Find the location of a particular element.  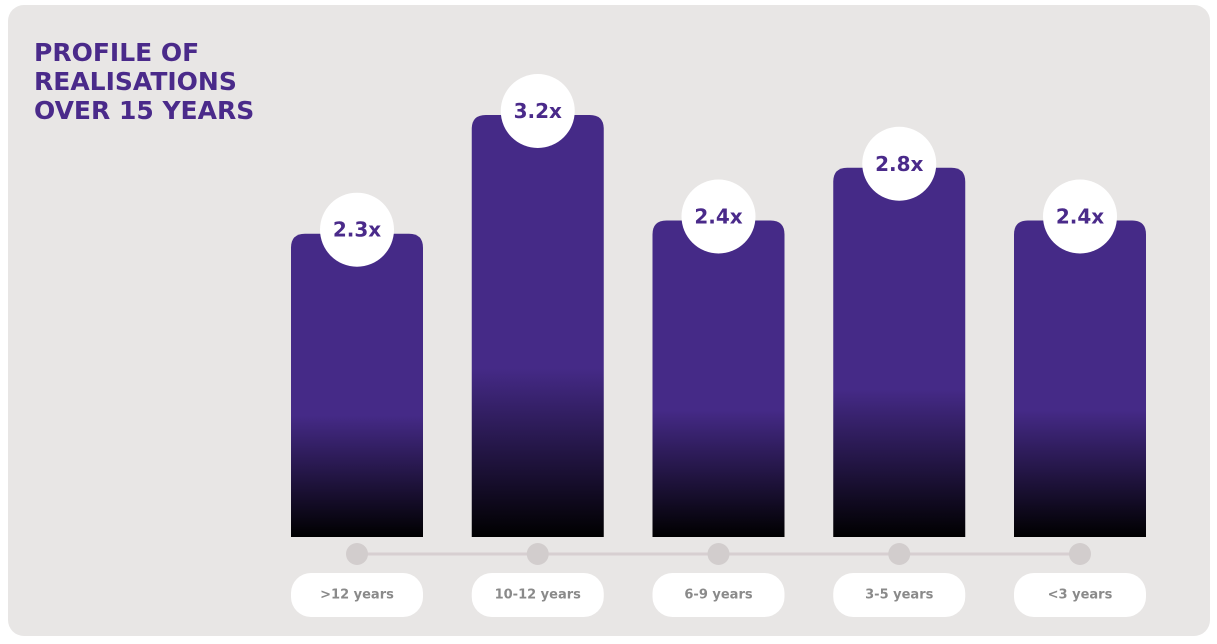

x-tick-label: 10-12 years is located at coordinates (538, 595).